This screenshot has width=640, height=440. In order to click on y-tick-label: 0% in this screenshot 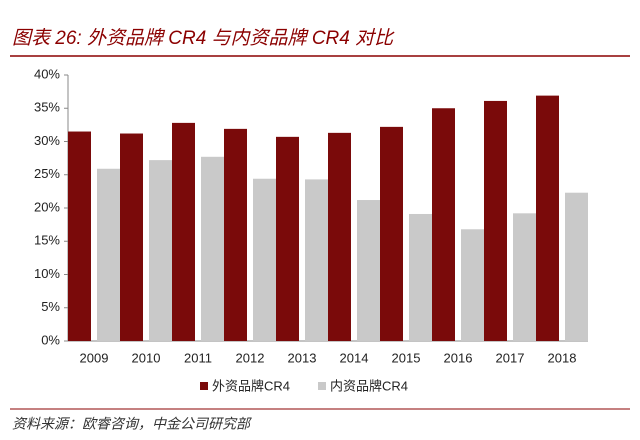, I will do `click(50, 339)`.